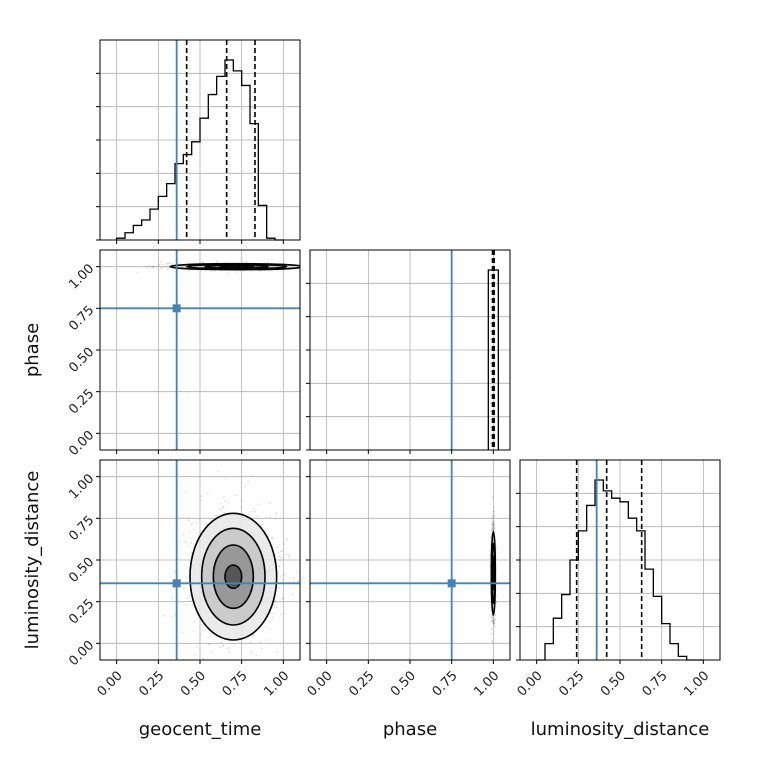 The width and height of the screenshot is (760, 760). I want to click on y-tick-label: 0.25, so click(81, 611).